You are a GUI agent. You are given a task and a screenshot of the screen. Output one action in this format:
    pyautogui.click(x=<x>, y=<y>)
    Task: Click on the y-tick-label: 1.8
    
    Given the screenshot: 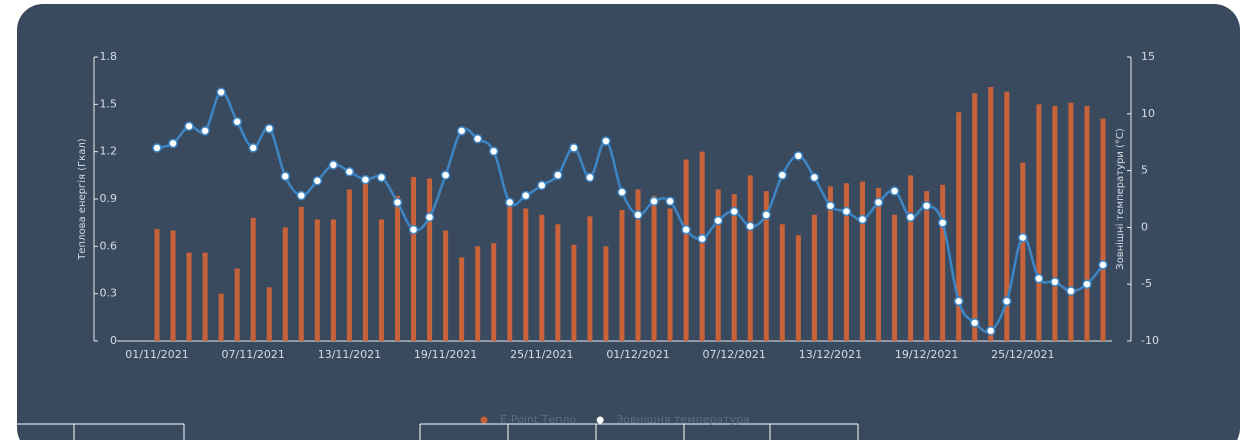 What is the action you would take?
    pyautogui.click(x=109, y=56)
    